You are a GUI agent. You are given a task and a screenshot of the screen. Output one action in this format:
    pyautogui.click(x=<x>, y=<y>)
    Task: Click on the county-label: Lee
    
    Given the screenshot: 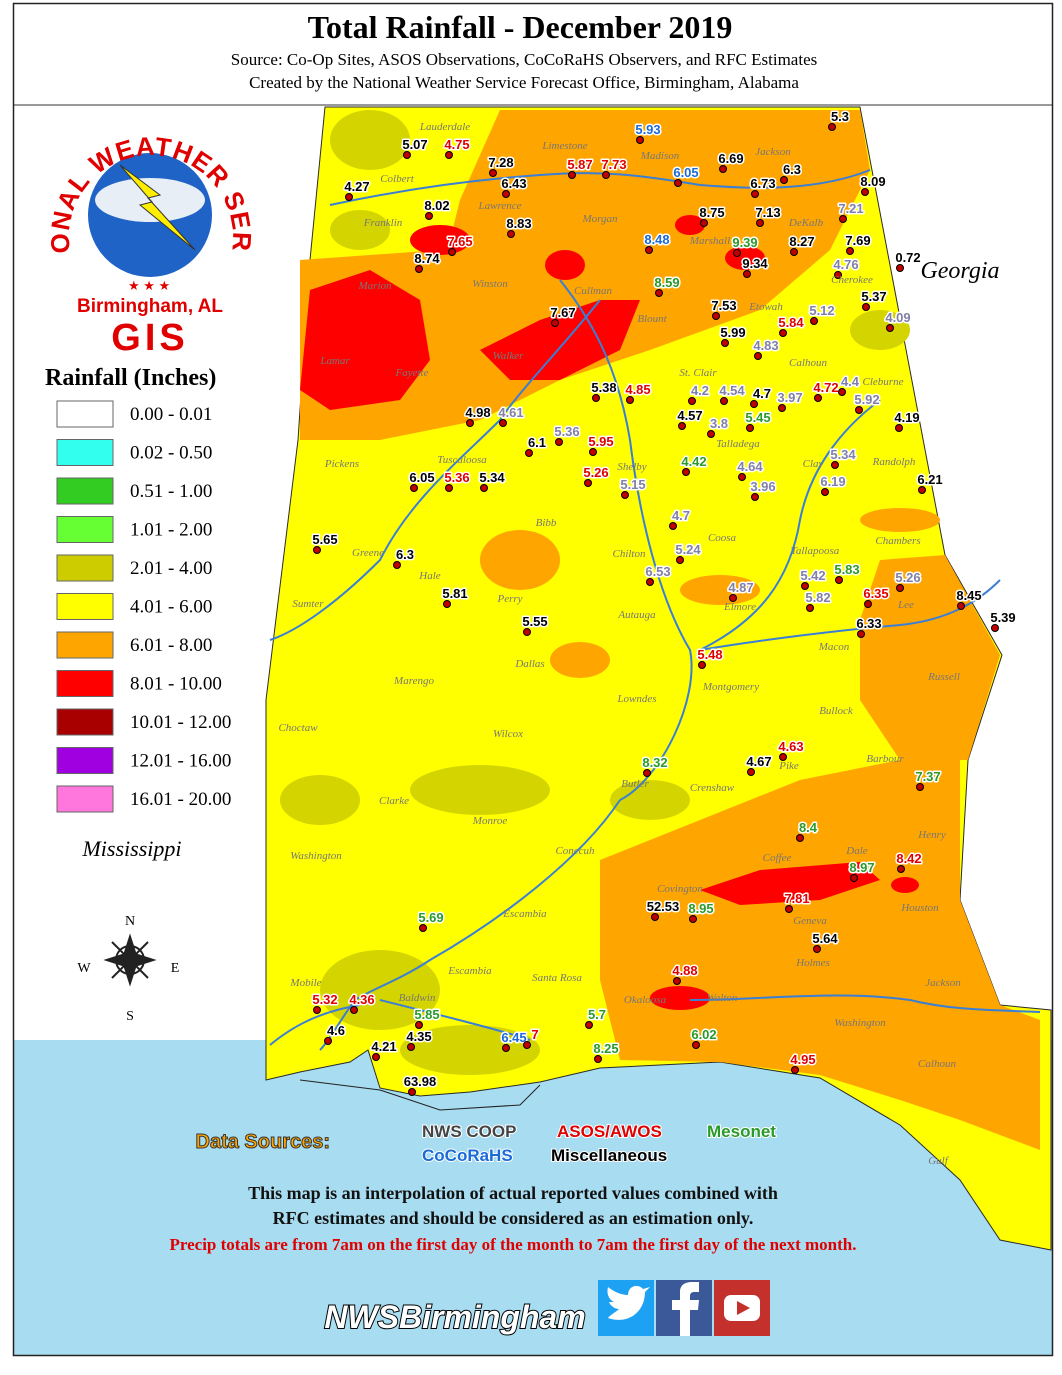 What is the action you would take?
    pyautogui.click(x=905, y=605)
    